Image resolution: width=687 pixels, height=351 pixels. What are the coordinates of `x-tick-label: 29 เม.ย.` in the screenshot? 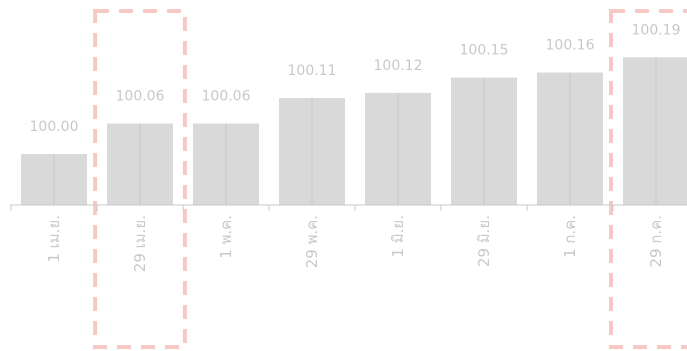 It's located at (140, 243).